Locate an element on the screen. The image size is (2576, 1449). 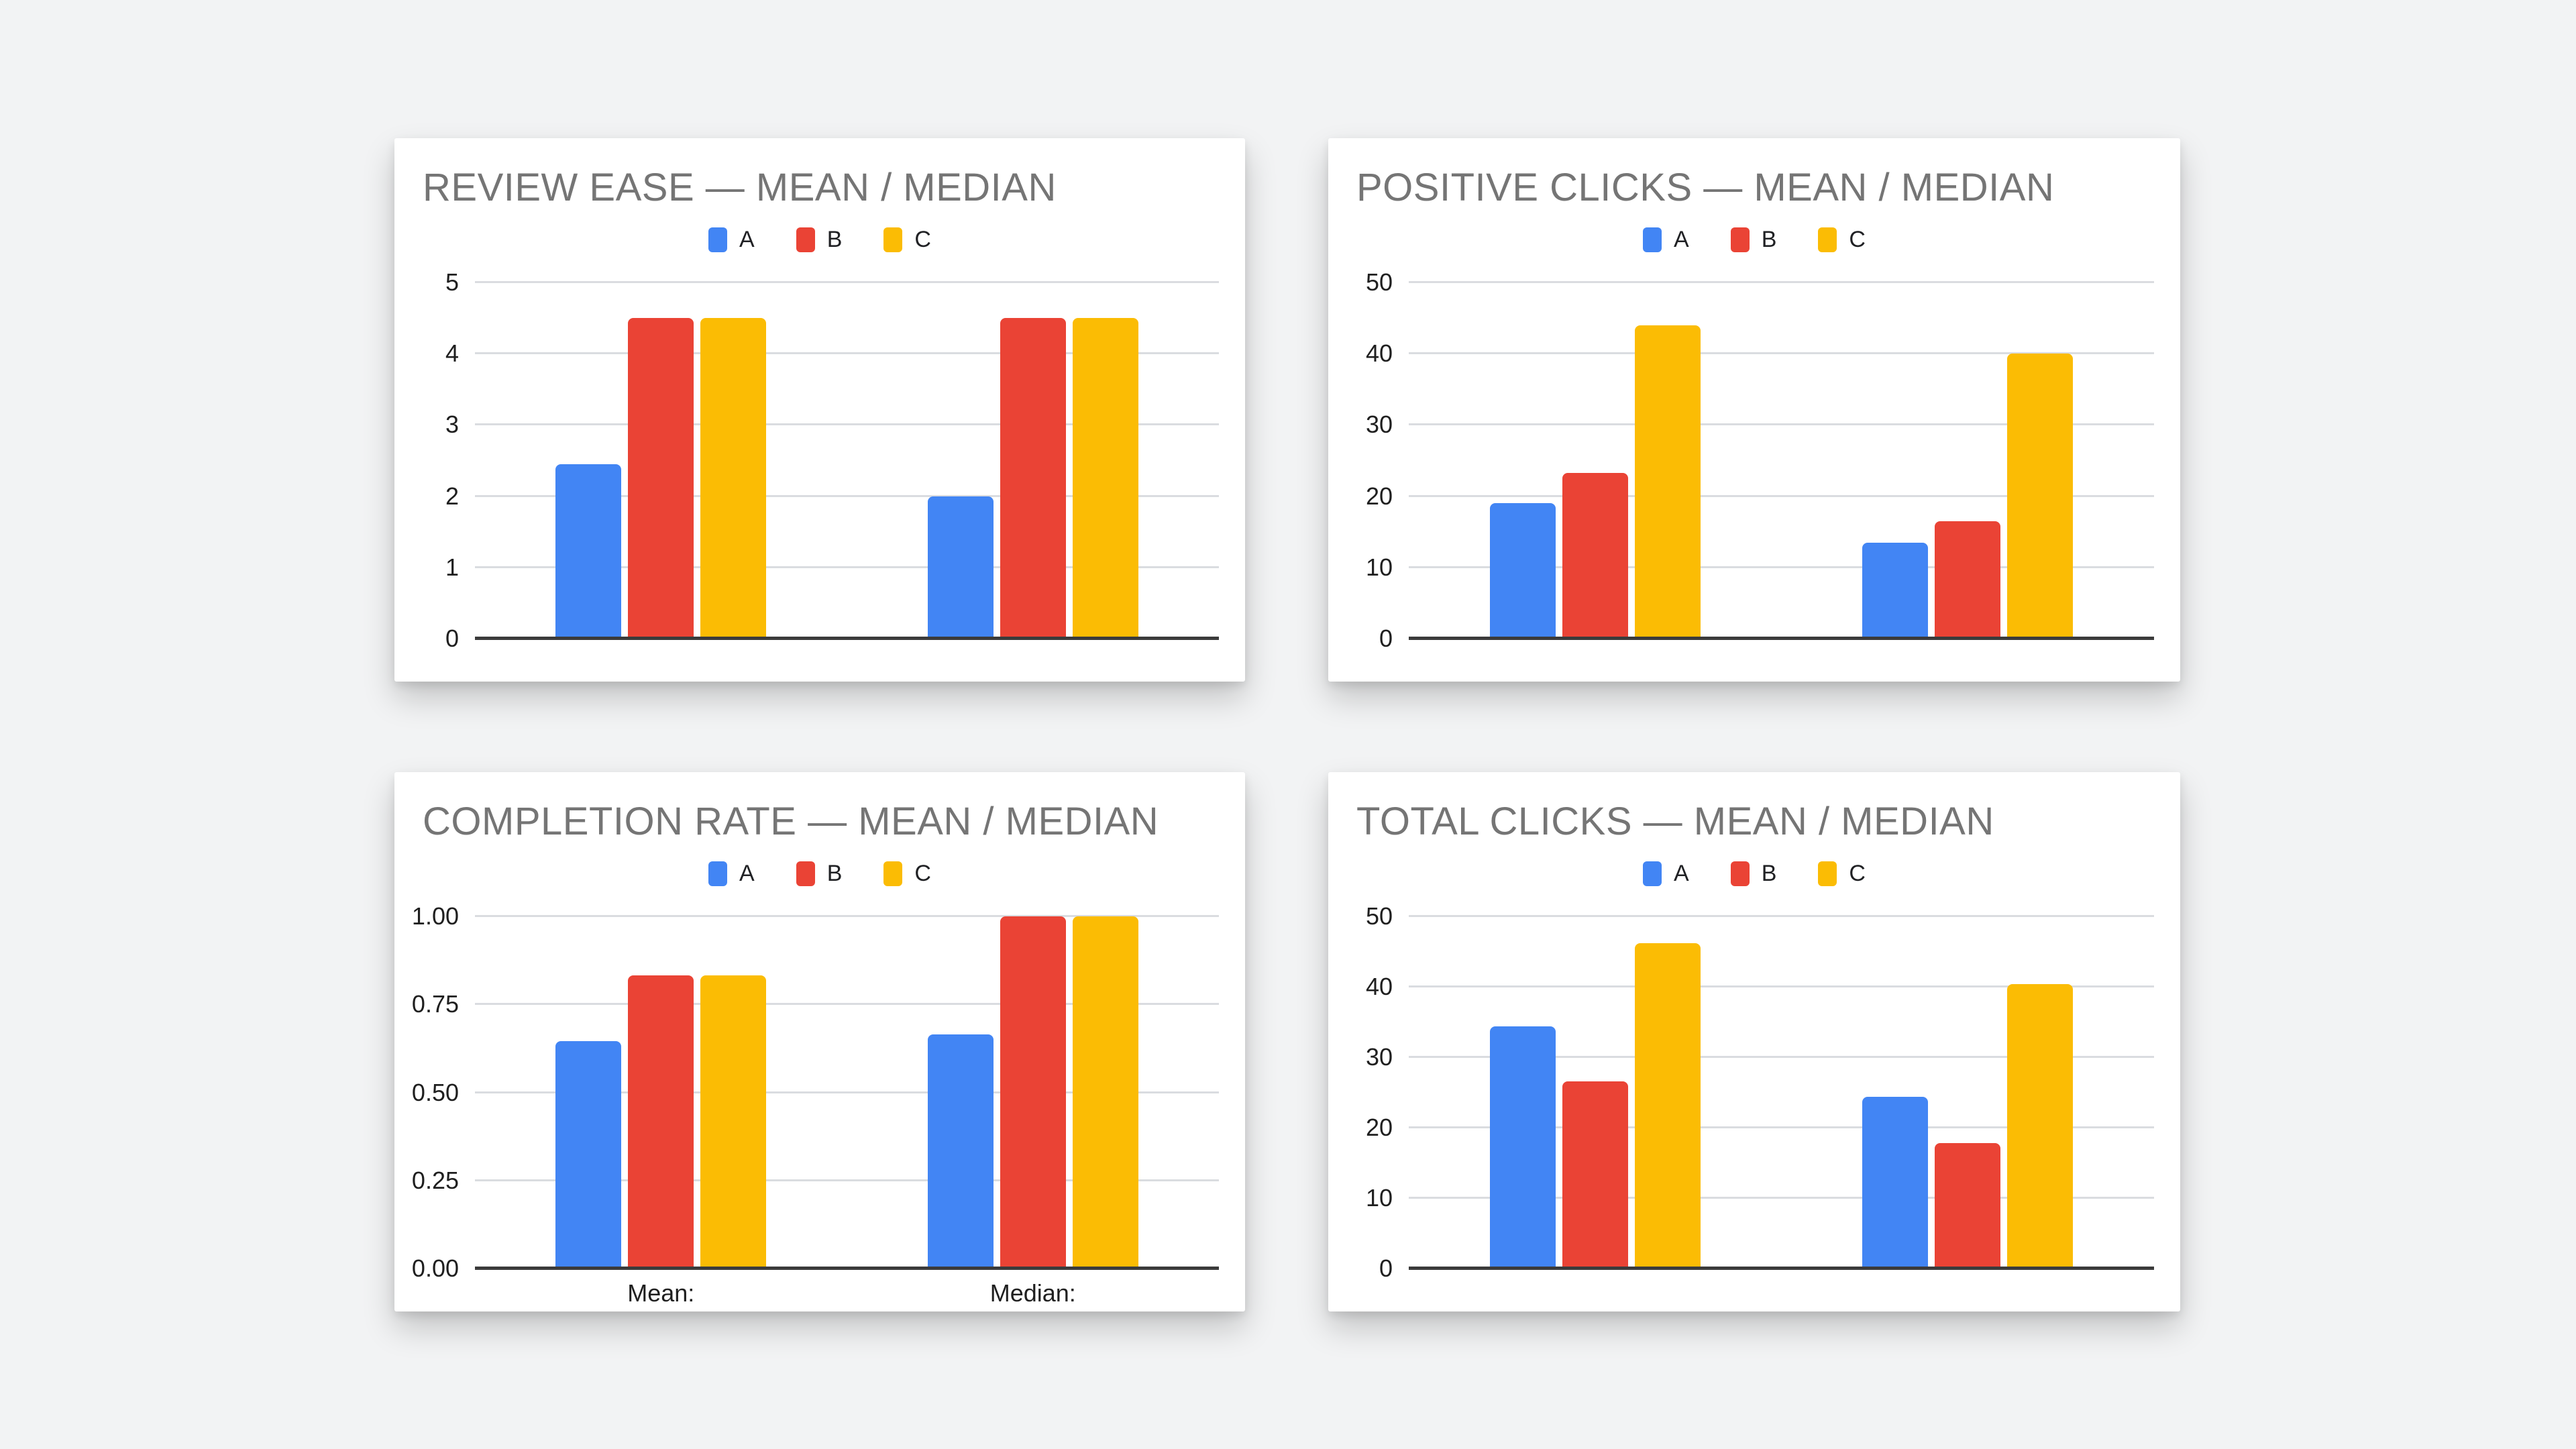
y-tick-label: 1 is located at coordinates (452, 567).